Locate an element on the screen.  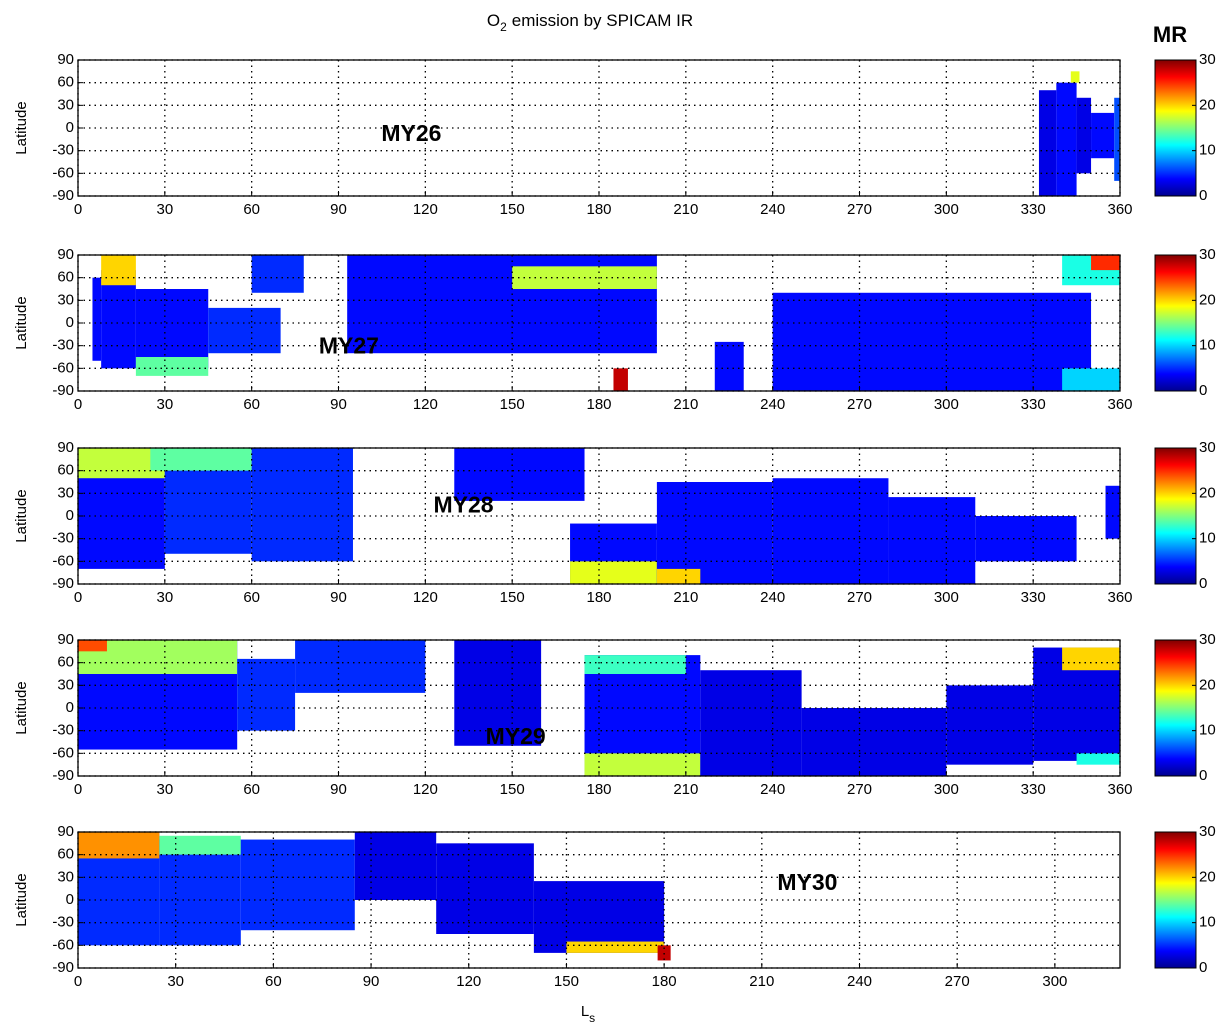
title: O2 emission by SPICAM IR is located at coordinates (590, 22).